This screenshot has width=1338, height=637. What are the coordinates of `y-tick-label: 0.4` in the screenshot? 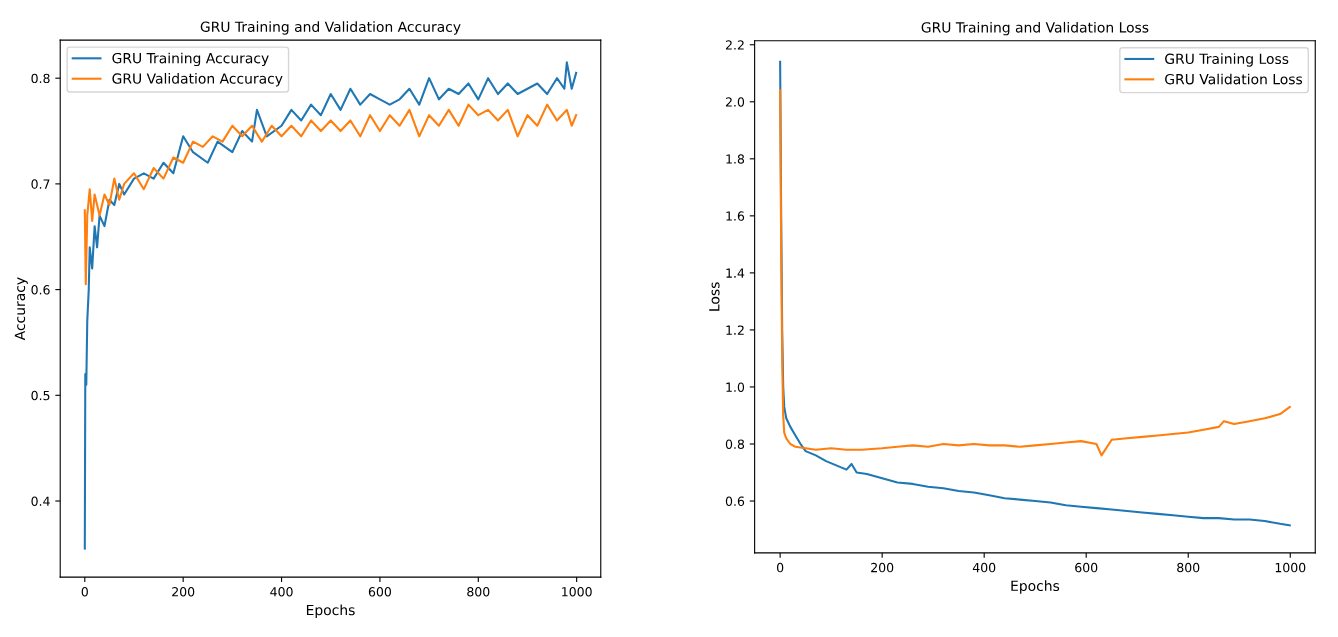 It's located at (40, 501).